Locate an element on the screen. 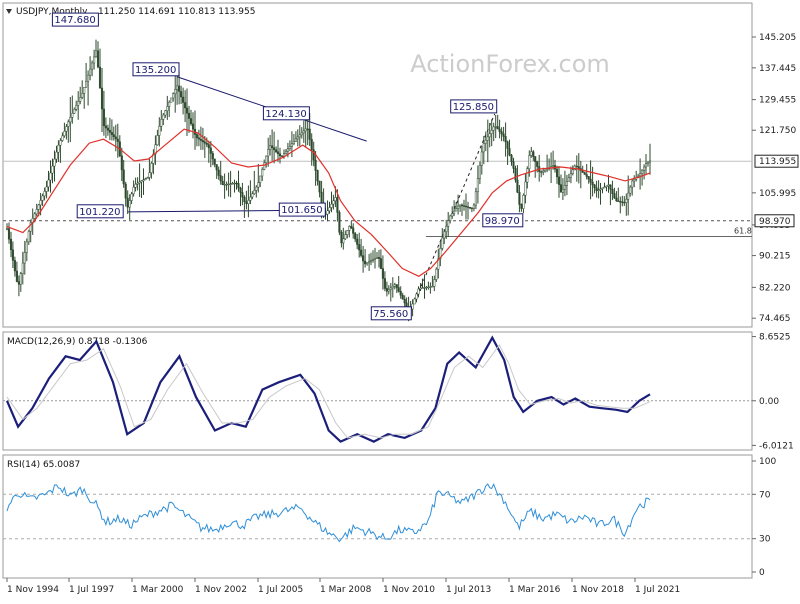 The height and width of the screenshot is (604, 800). x-axis-label: 1 Nov 1994 is located at coordinates (33, 590).